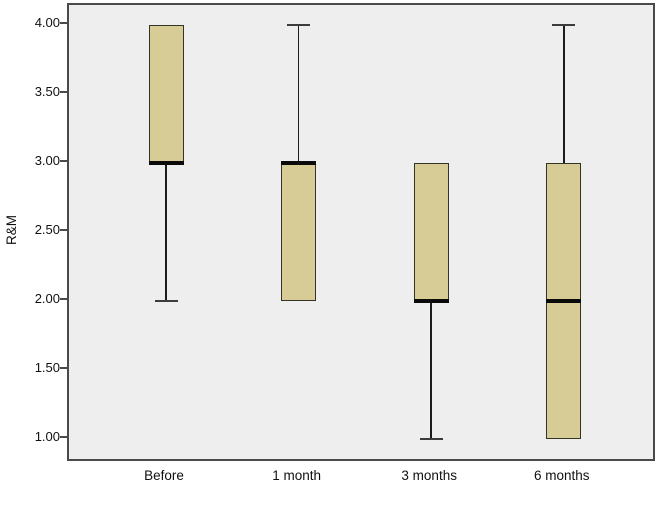 Image resolution: width=659 pixels, height=505 pixels. I want to click on y-tick-label: 3.50, so click(47, 91).